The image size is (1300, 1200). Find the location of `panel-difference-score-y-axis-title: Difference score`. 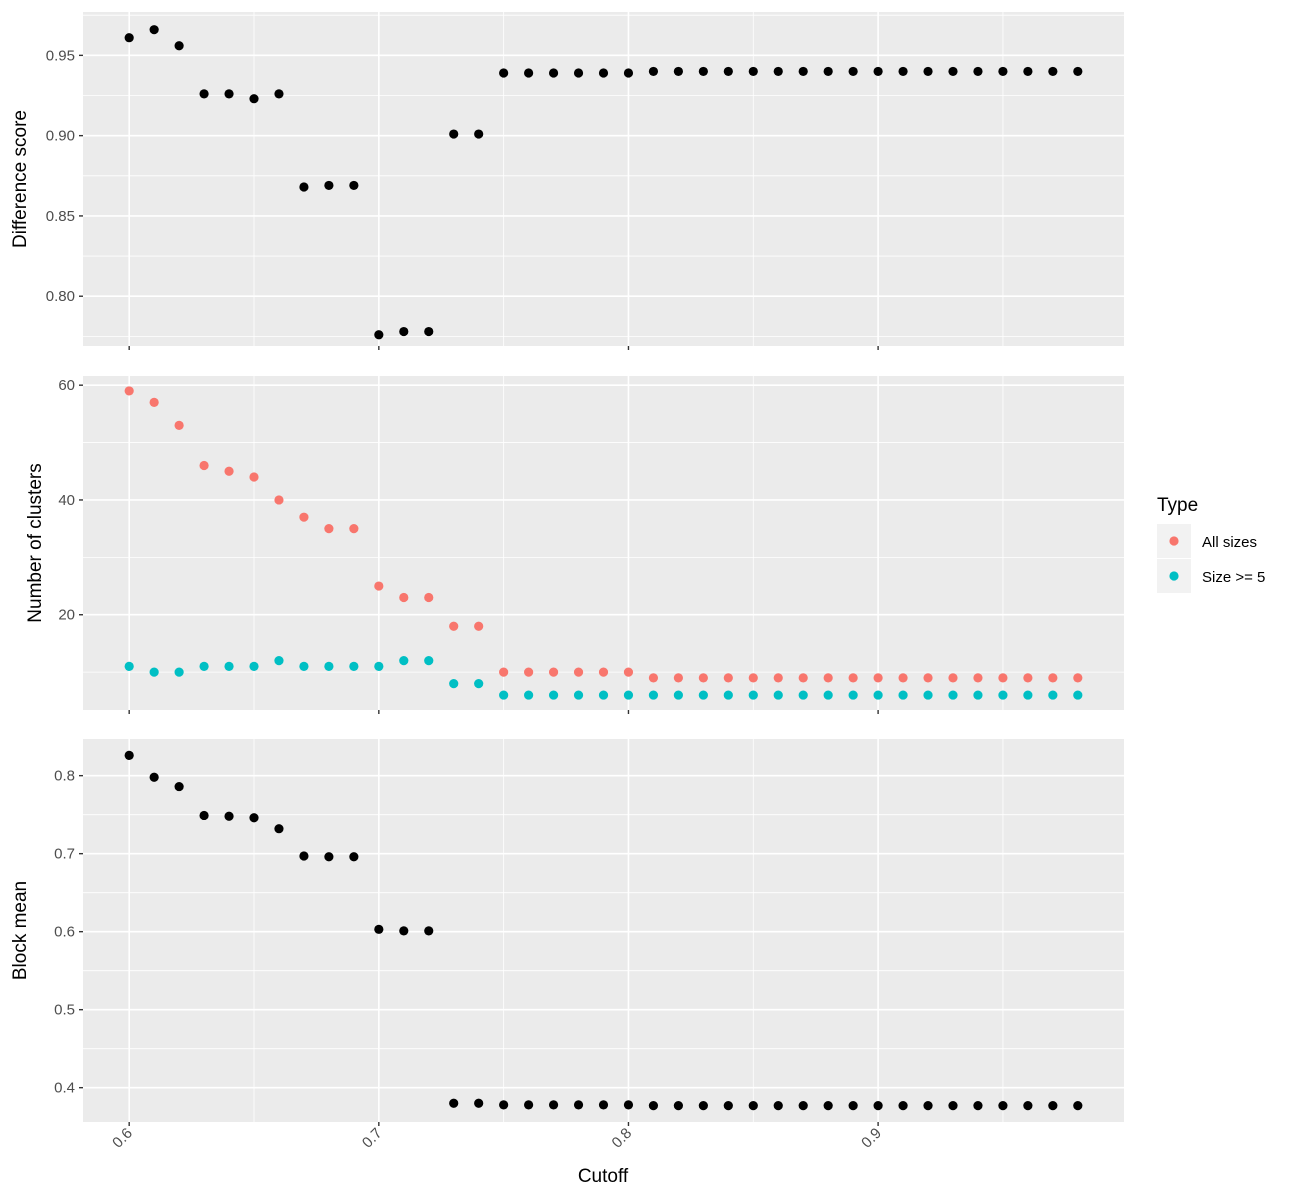

panel-difference-score-y-axis-title: Difference score is located at coordinates (20, 179).